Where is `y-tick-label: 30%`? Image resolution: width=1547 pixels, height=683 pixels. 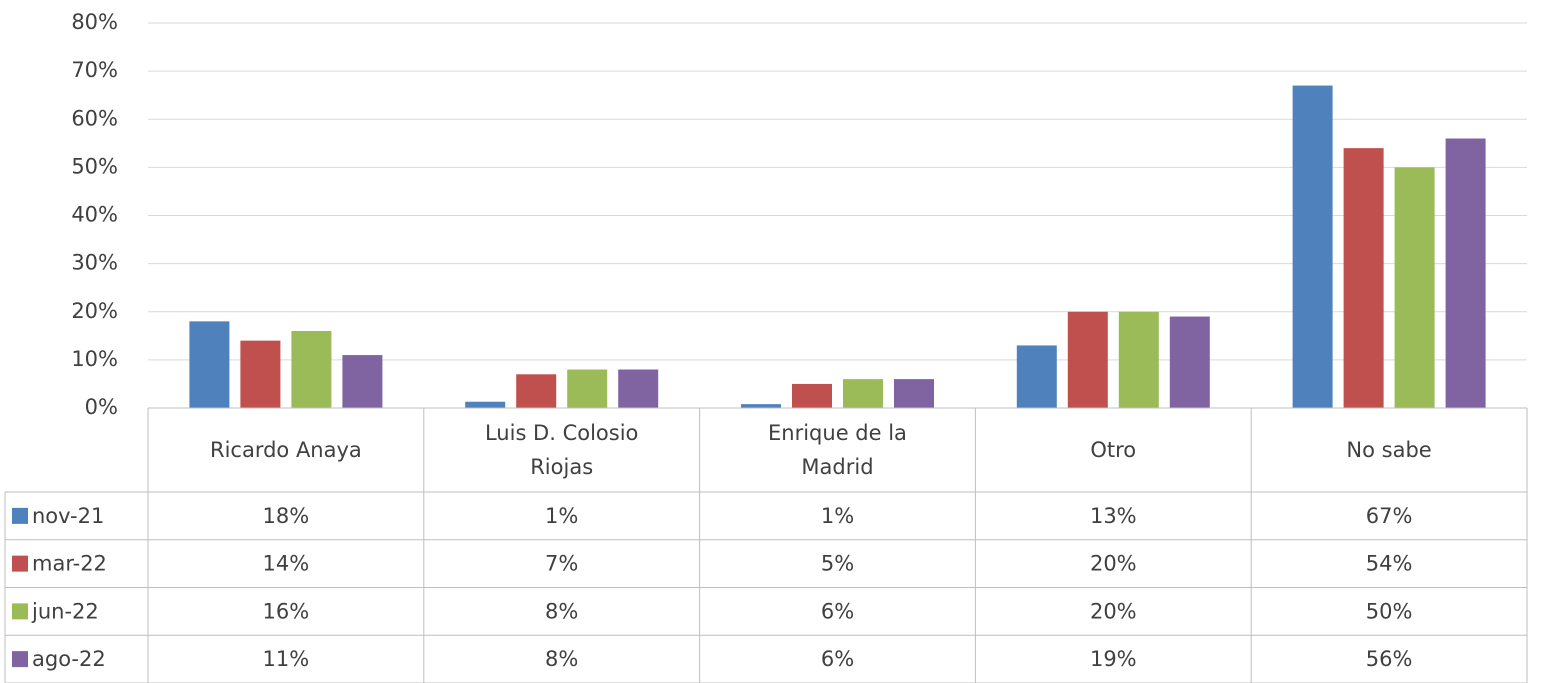
y-tick-label: 30% is located at coordinates (94, 263).